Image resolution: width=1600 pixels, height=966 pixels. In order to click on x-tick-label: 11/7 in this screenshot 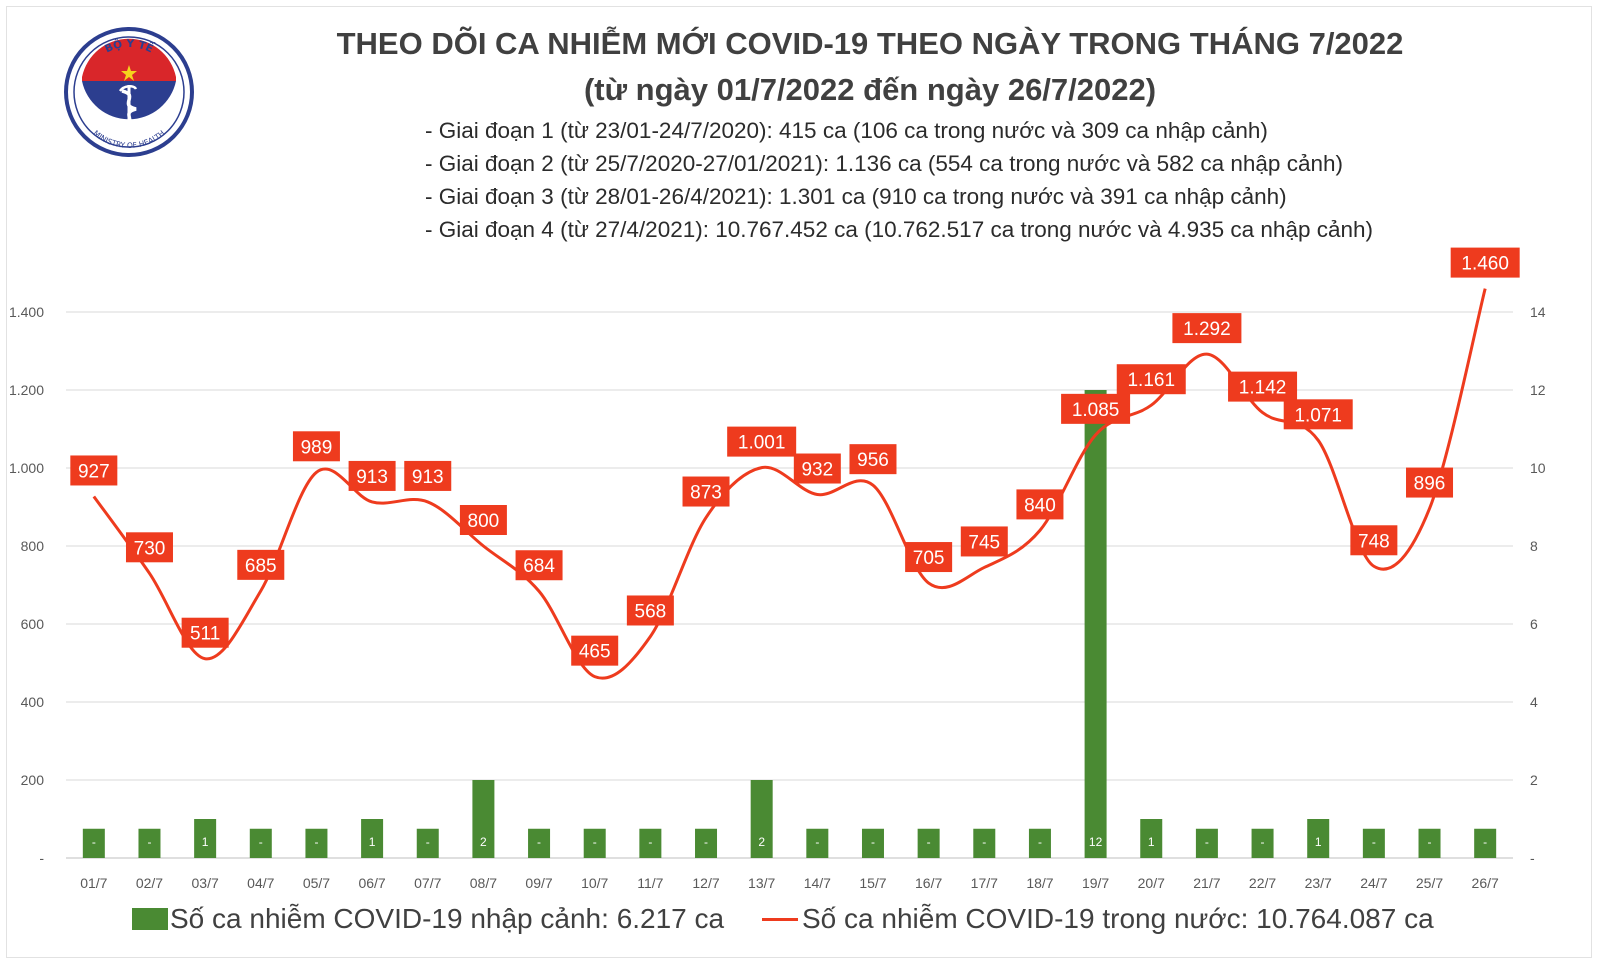, I will do `click(650, 883)`.